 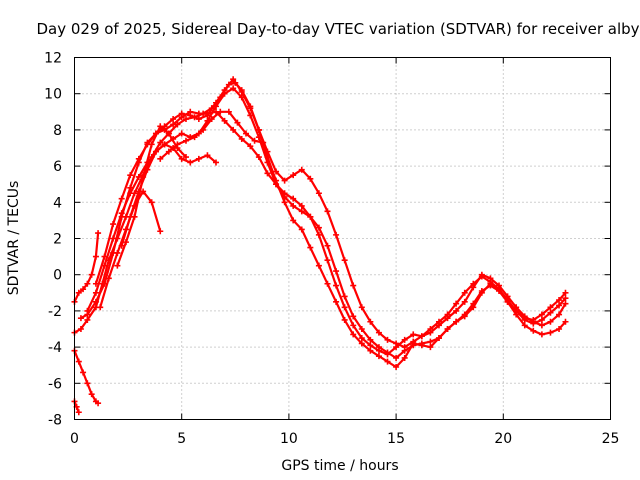 I want to click on x-tick-label: 15, so click(x=396, y=439).